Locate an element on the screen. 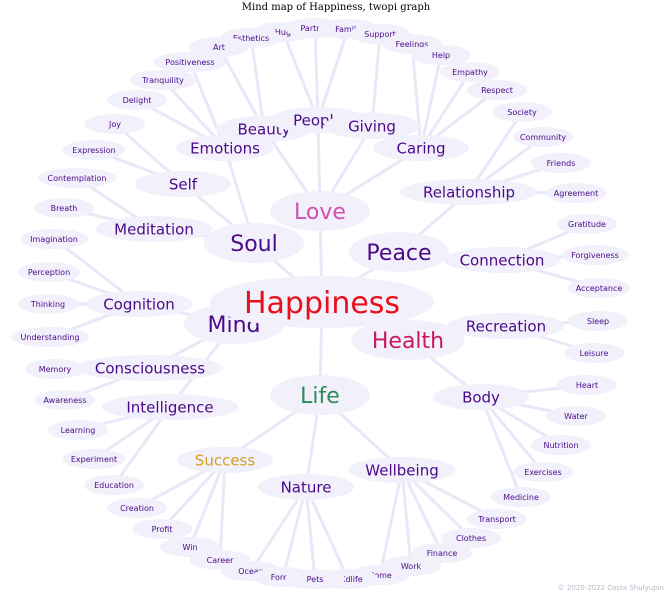  node-bubble-acceptance is located at coordinates (599, 288).